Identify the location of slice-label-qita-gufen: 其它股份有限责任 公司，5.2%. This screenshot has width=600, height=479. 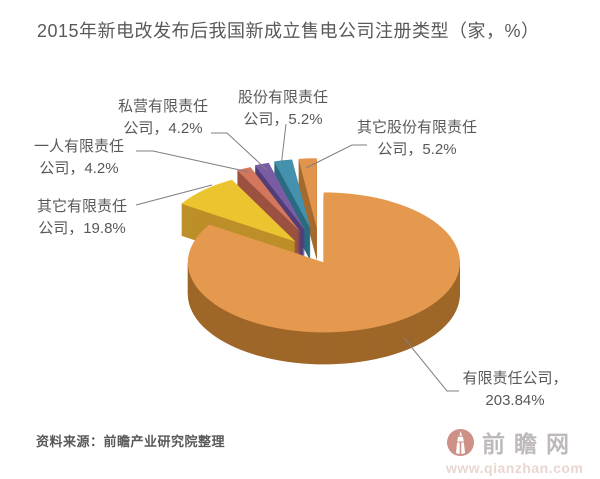
(417, 139).